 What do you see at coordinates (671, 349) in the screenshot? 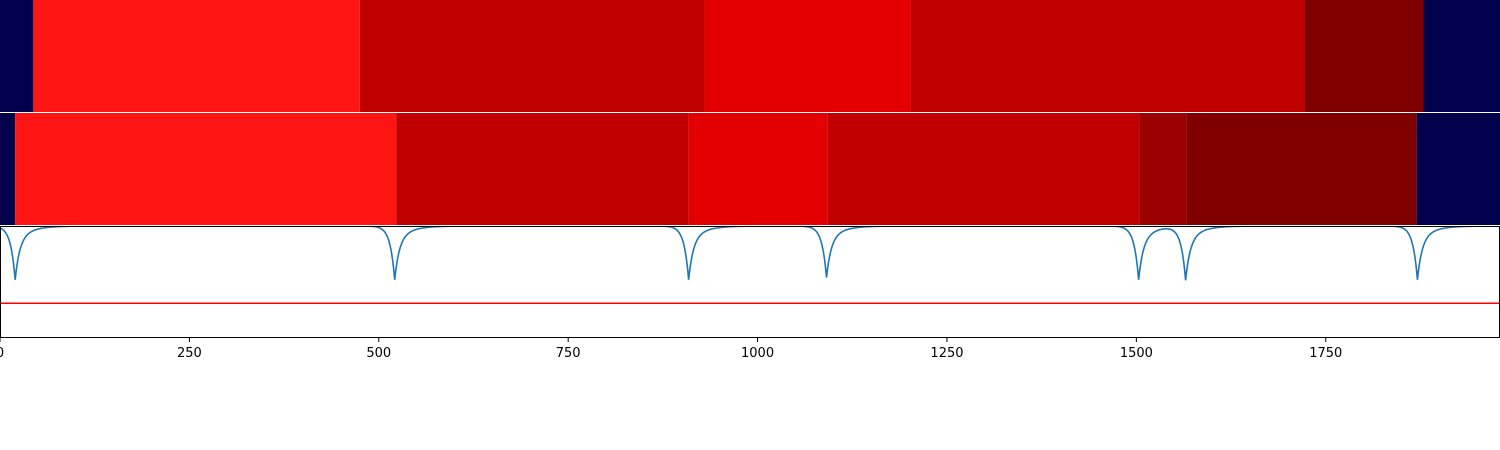
I see `x-axis: 0 250 500 750 1000 1250 1500 1750` at bounding box center [671, 349].